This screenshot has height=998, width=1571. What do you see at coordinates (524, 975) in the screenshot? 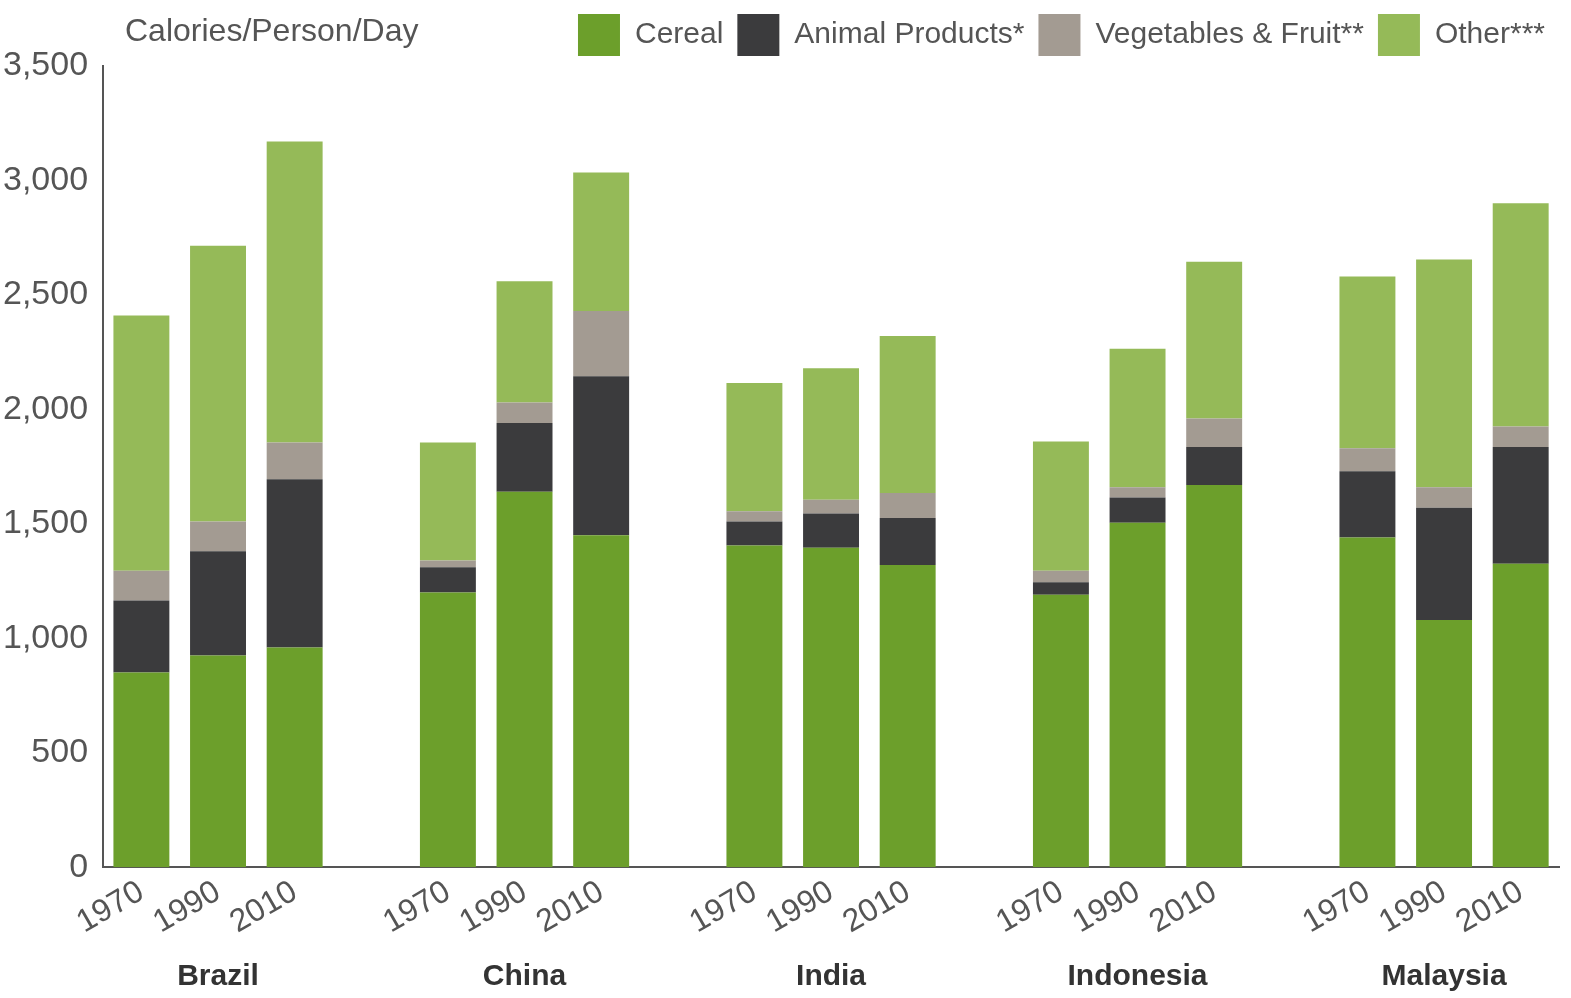
I see `text: China` at bounding box center [524, 975].